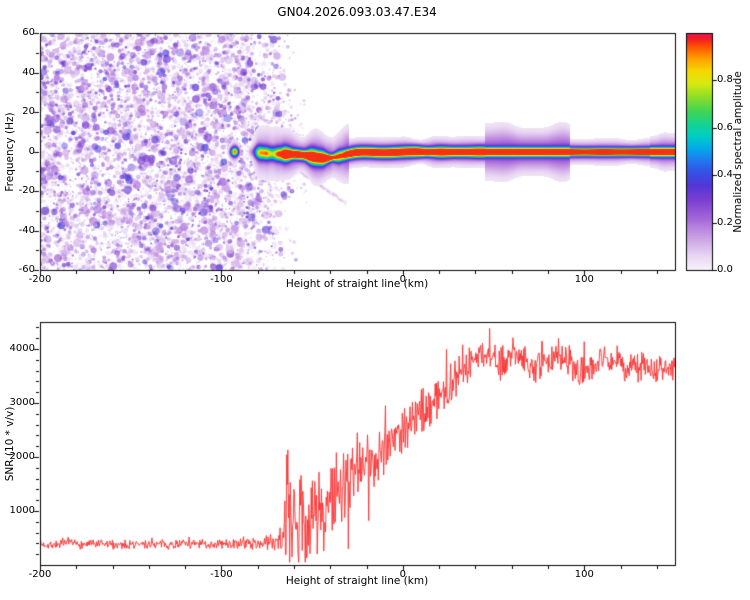 This screenshot has height=600, width=750. Describe the element at coordinates (357, 284) in the screenshot. I see `spectrogram-x-axis-label: Height of straight line (km)` at that location.